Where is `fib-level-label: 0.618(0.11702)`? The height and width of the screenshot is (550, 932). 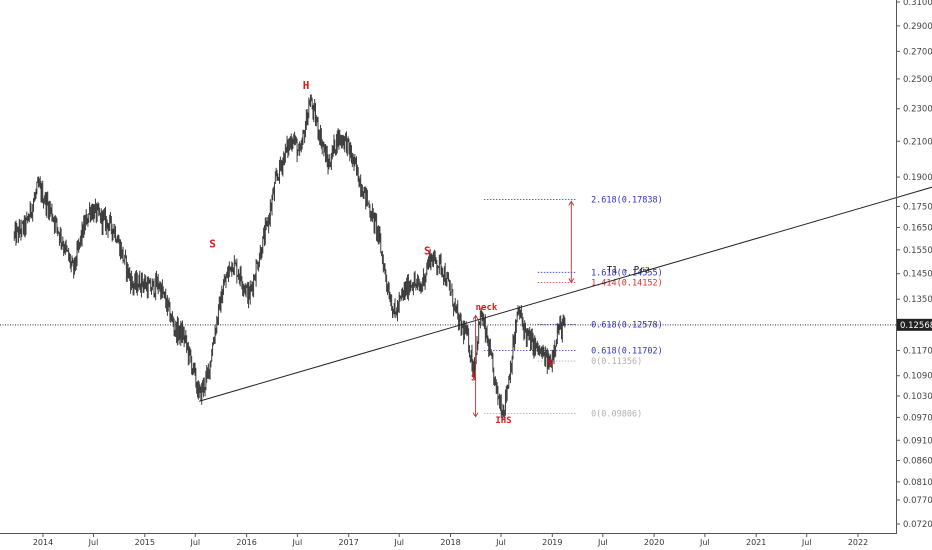
fib-level-label: 0.618(0.11702) is located at coordinates (627, 351).